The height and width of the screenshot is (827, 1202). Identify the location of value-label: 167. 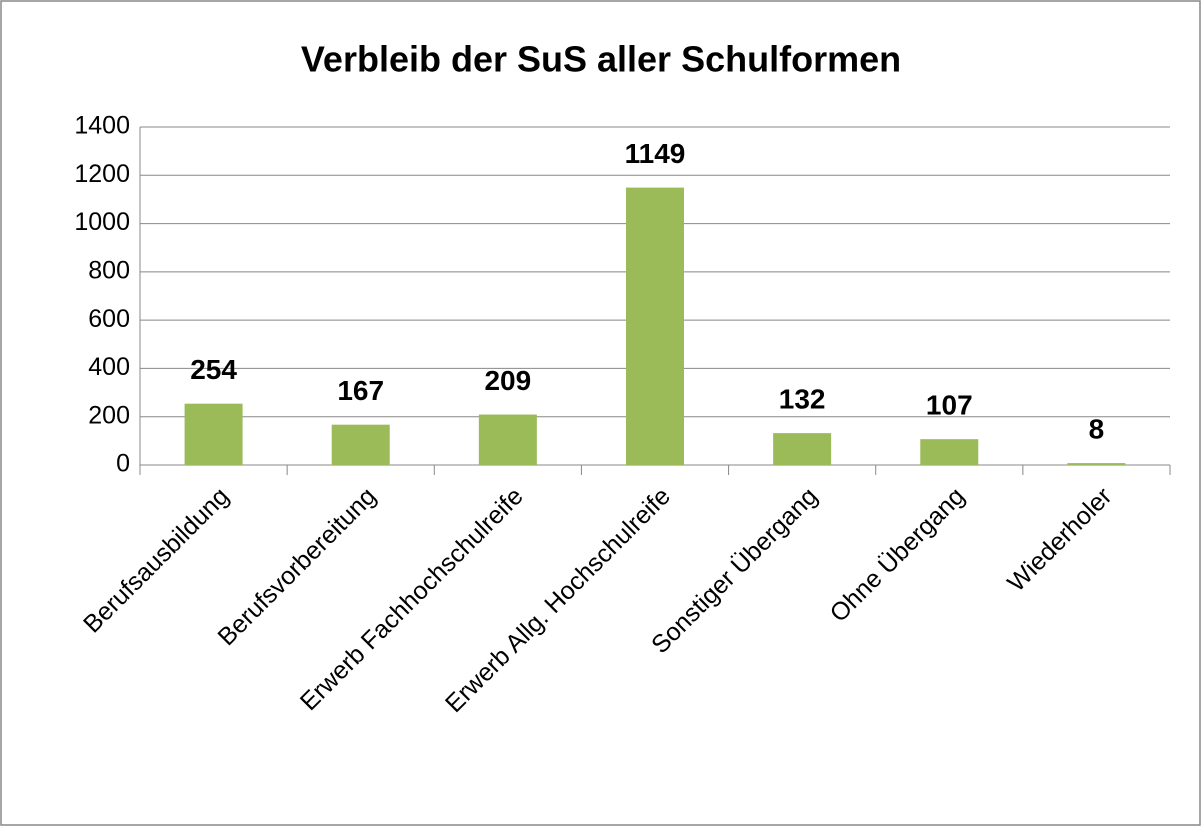
(360, 390).